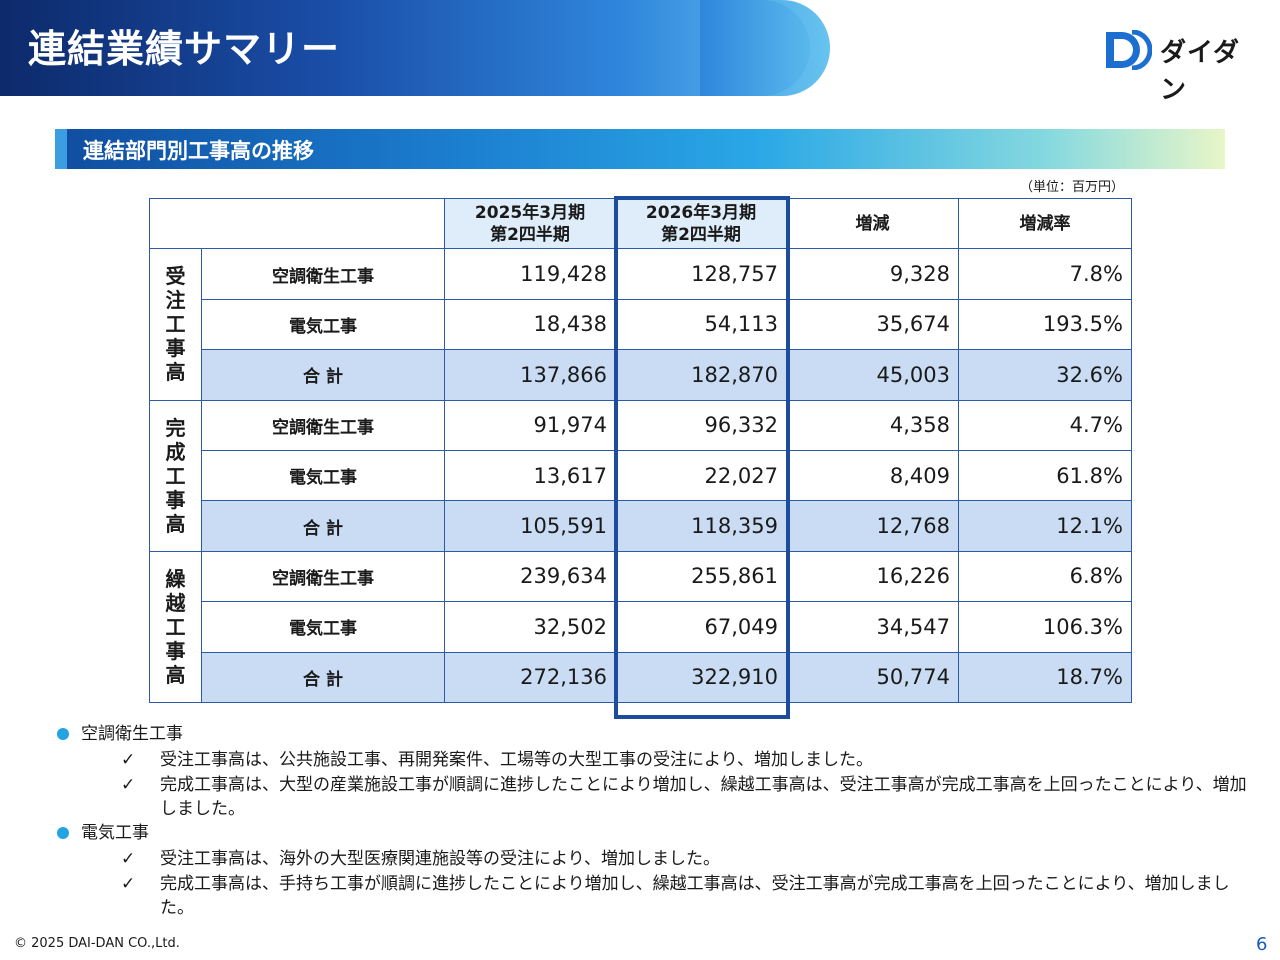 This screenshot has width=1280, height=960. Describe the element at coordinates (701, 576) in the screenshot. I see `value-curr: 255,861` at that location.